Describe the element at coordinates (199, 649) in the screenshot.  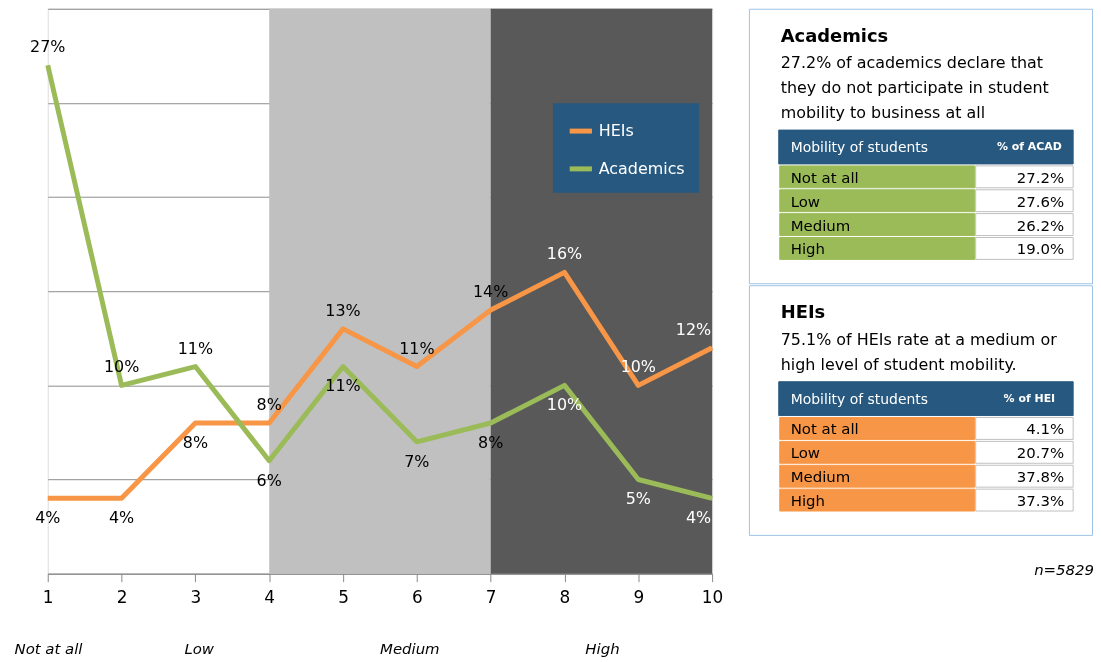
I see `text: Low` at that location.